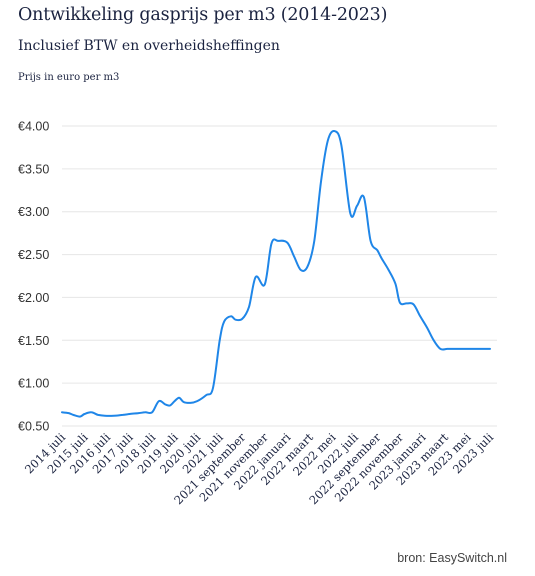 This screenshot has height=576, width=535. I want to click on y-tick-label: €2.00, so click(33, 298).